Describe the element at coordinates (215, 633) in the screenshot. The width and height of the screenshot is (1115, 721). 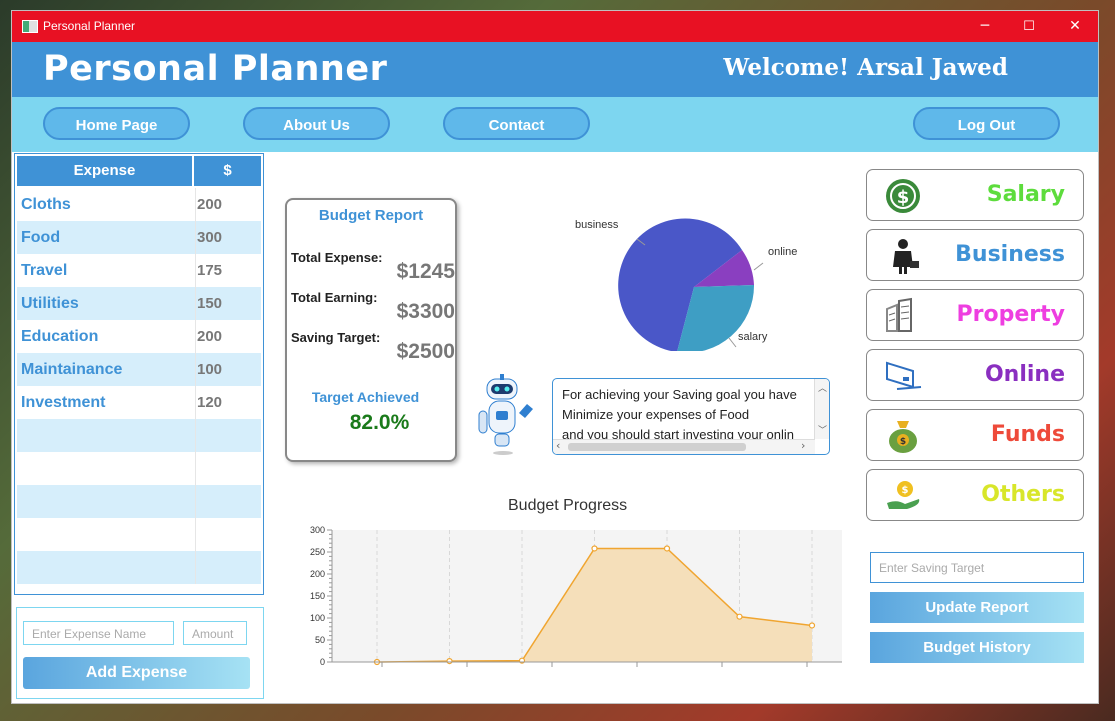
I see `expense-amount-input: Amount` at that location.